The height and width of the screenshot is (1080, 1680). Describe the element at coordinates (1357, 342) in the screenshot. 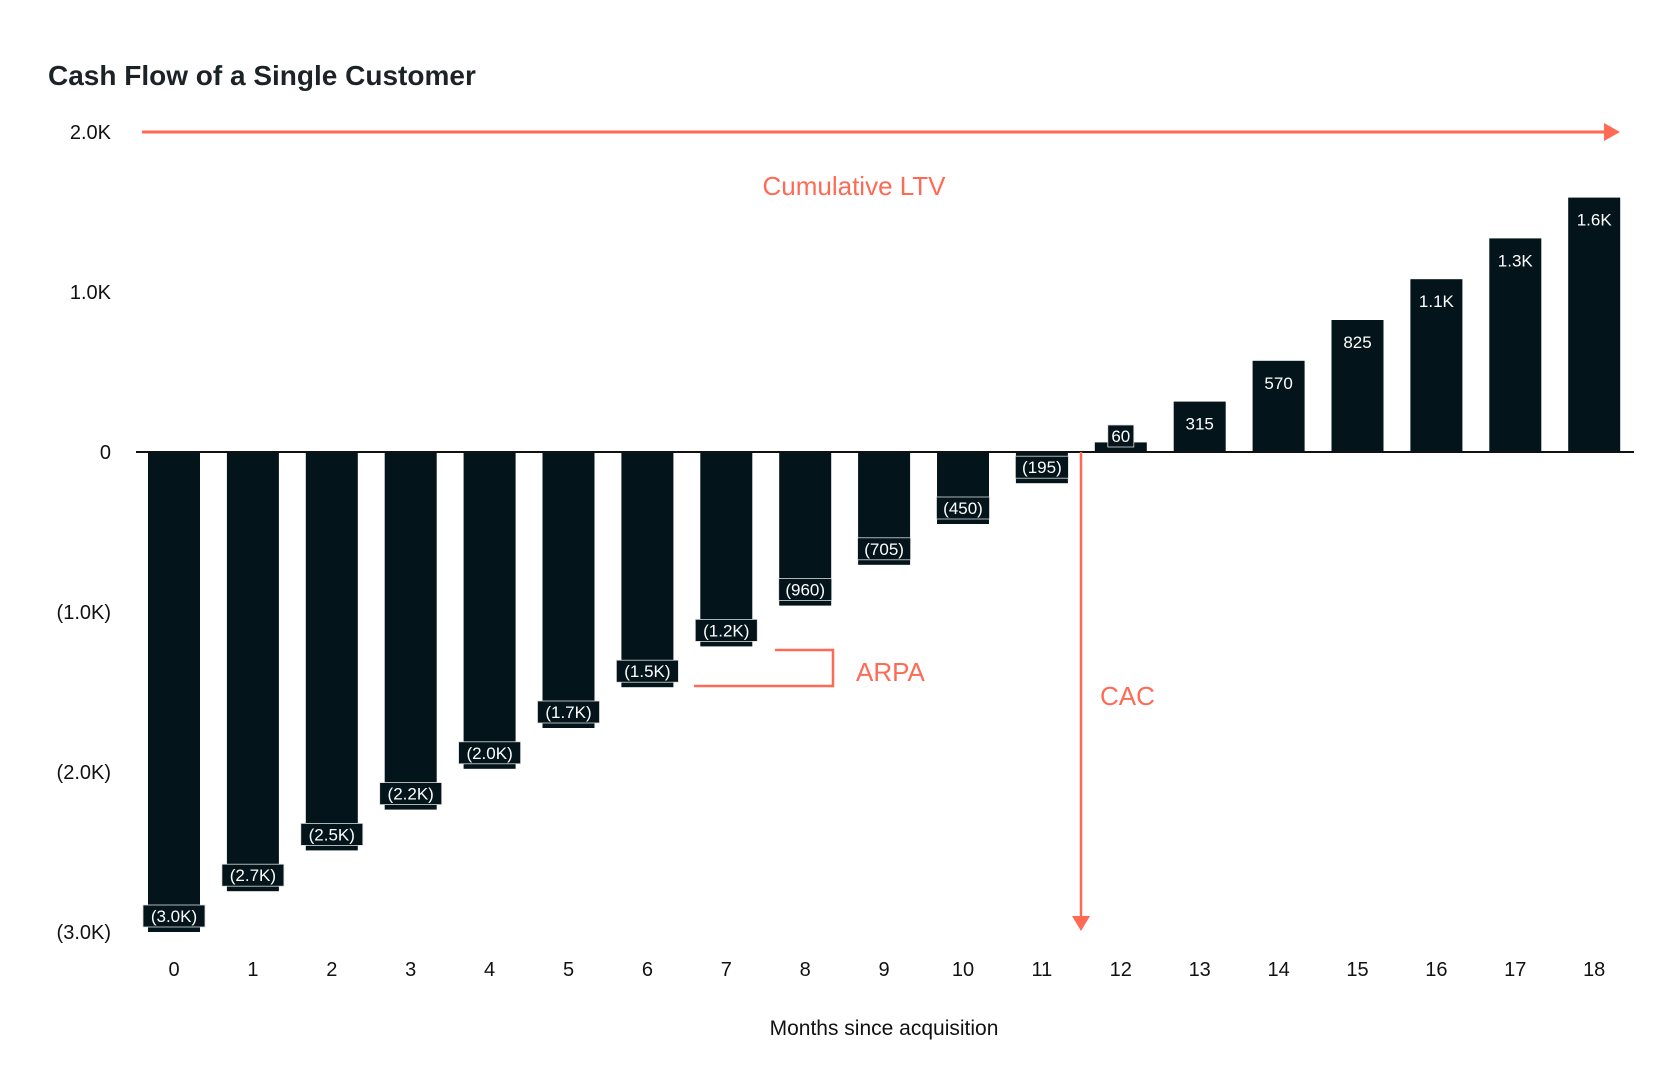

I see `bar-data-label: 825` at that location.